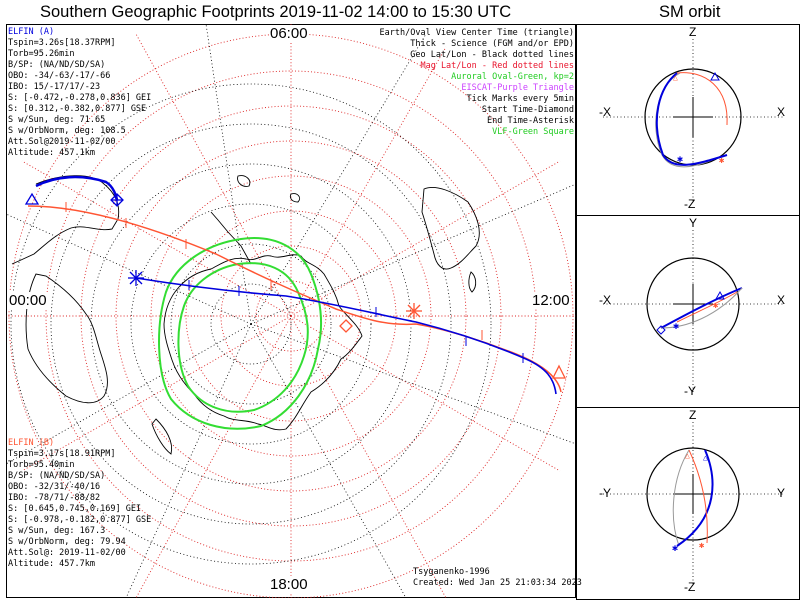 This screenshot has width=800, height=600. I want to click on elfin-a-line: B/SP: (NA/ND/SD/SA), so click(57, 65).